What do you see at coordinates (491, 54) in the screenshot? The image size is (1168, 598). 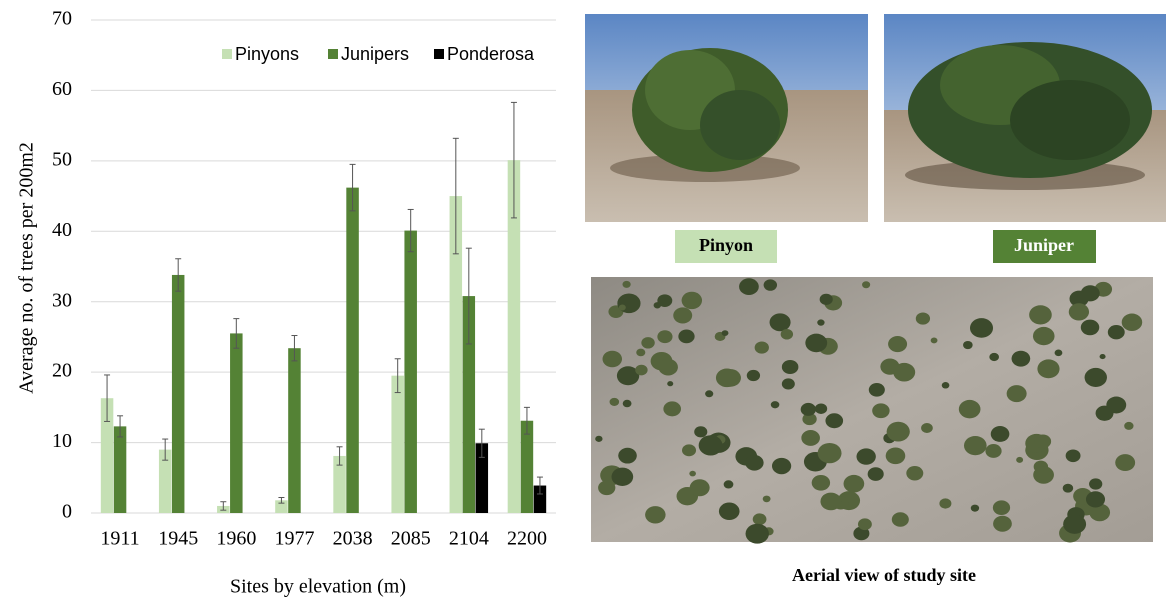 I see `legend-label: Ponderosa` at bounding box center [491, 54].